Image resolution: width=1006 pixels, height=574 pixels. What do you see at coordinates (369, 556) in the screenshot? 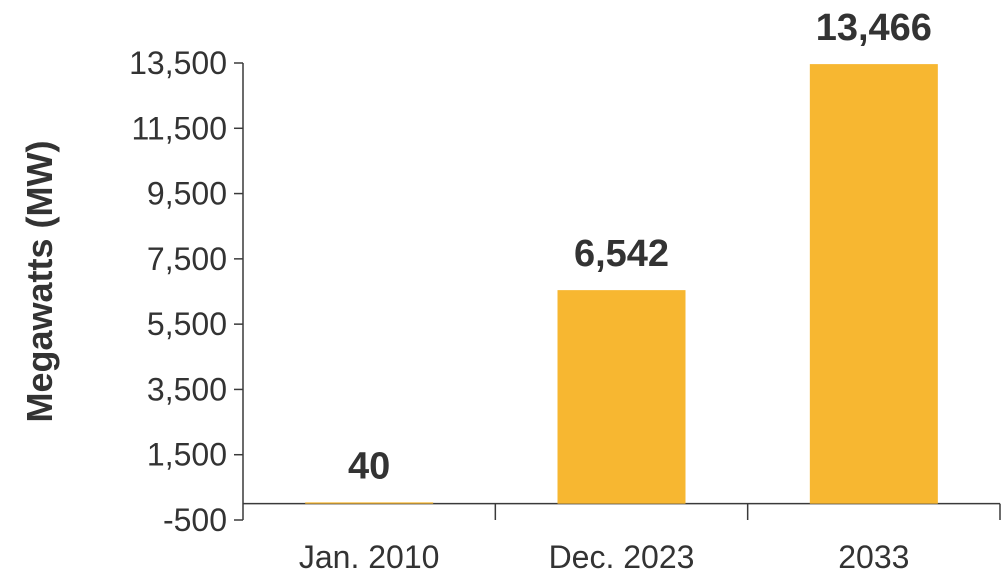
I see `x-tick-label: Jan. 2010` at bounding box center [369, 556].